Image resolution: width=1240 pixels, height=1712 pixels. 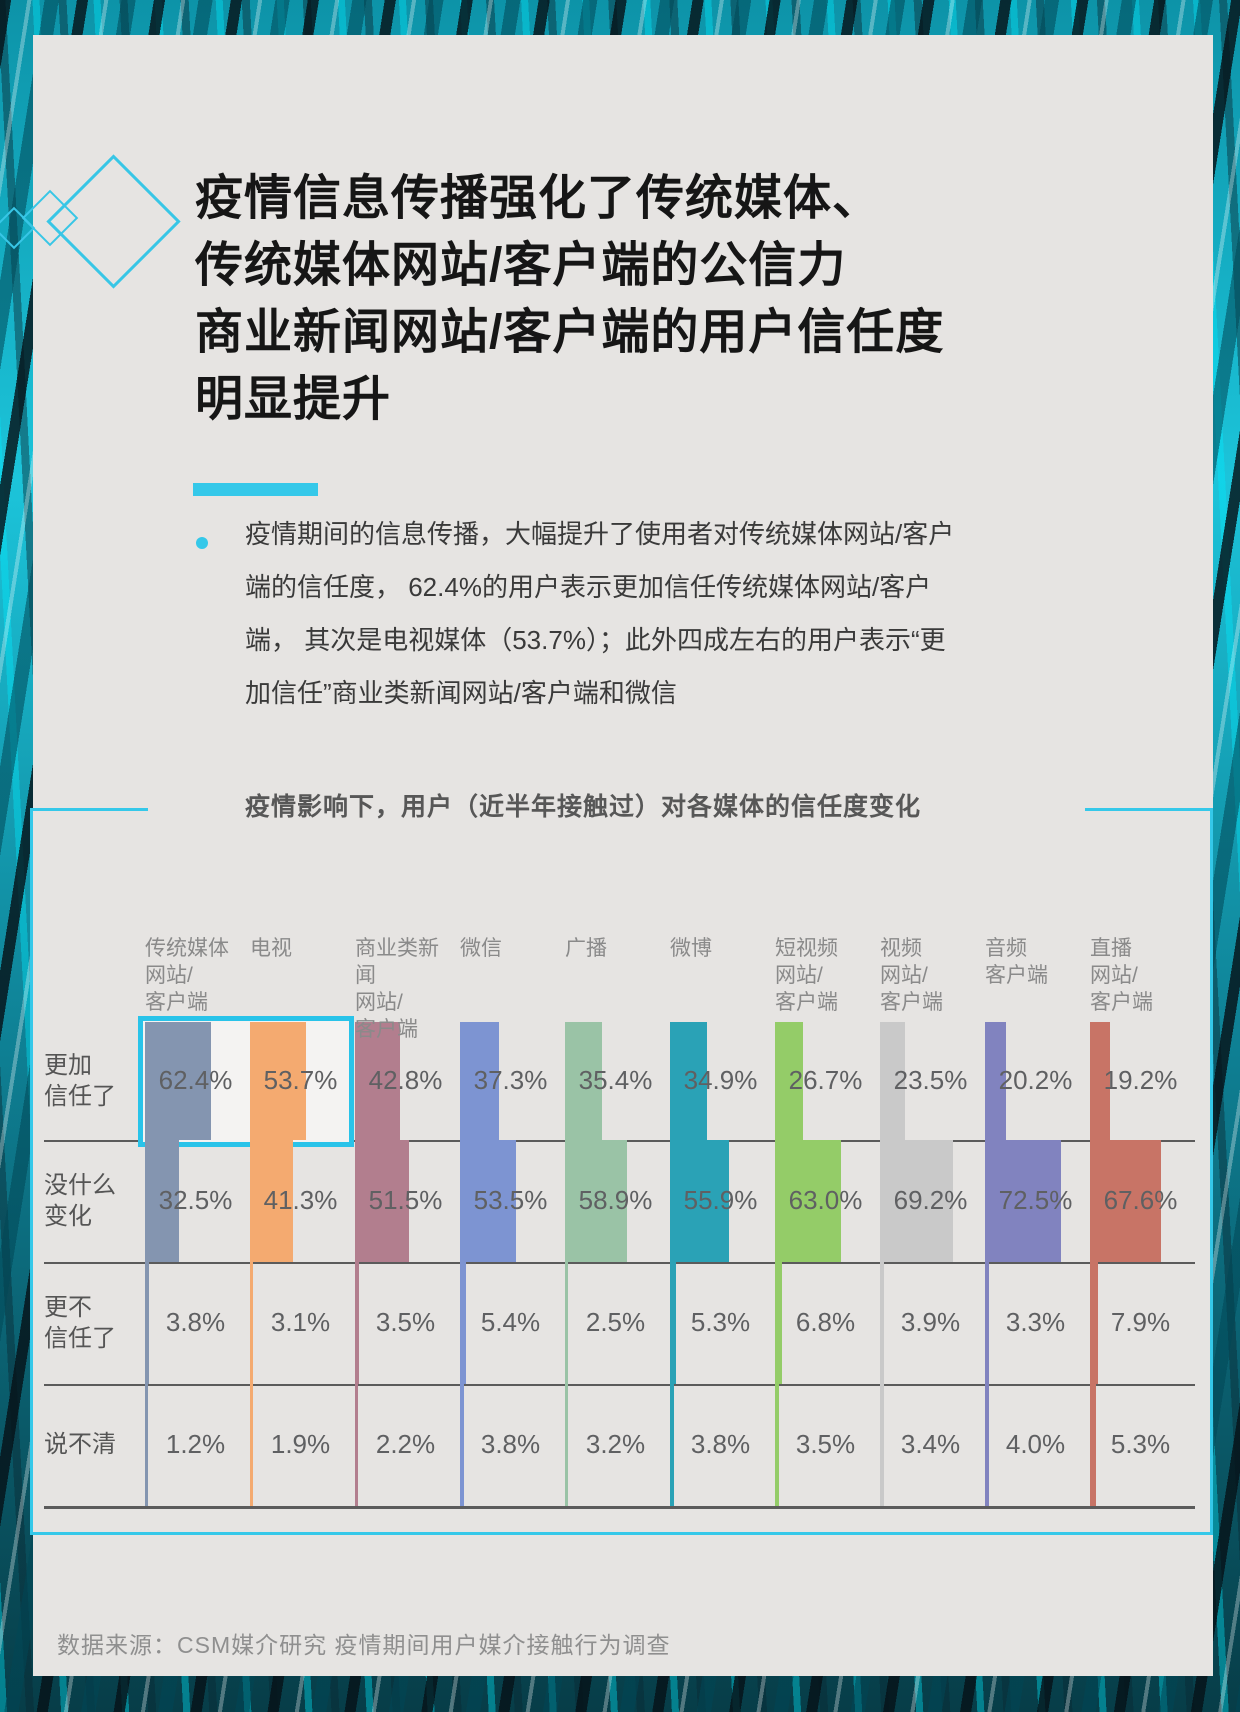 I want to click on bar-说不清-视频网站/客户端, so click(x=882, y=1445).